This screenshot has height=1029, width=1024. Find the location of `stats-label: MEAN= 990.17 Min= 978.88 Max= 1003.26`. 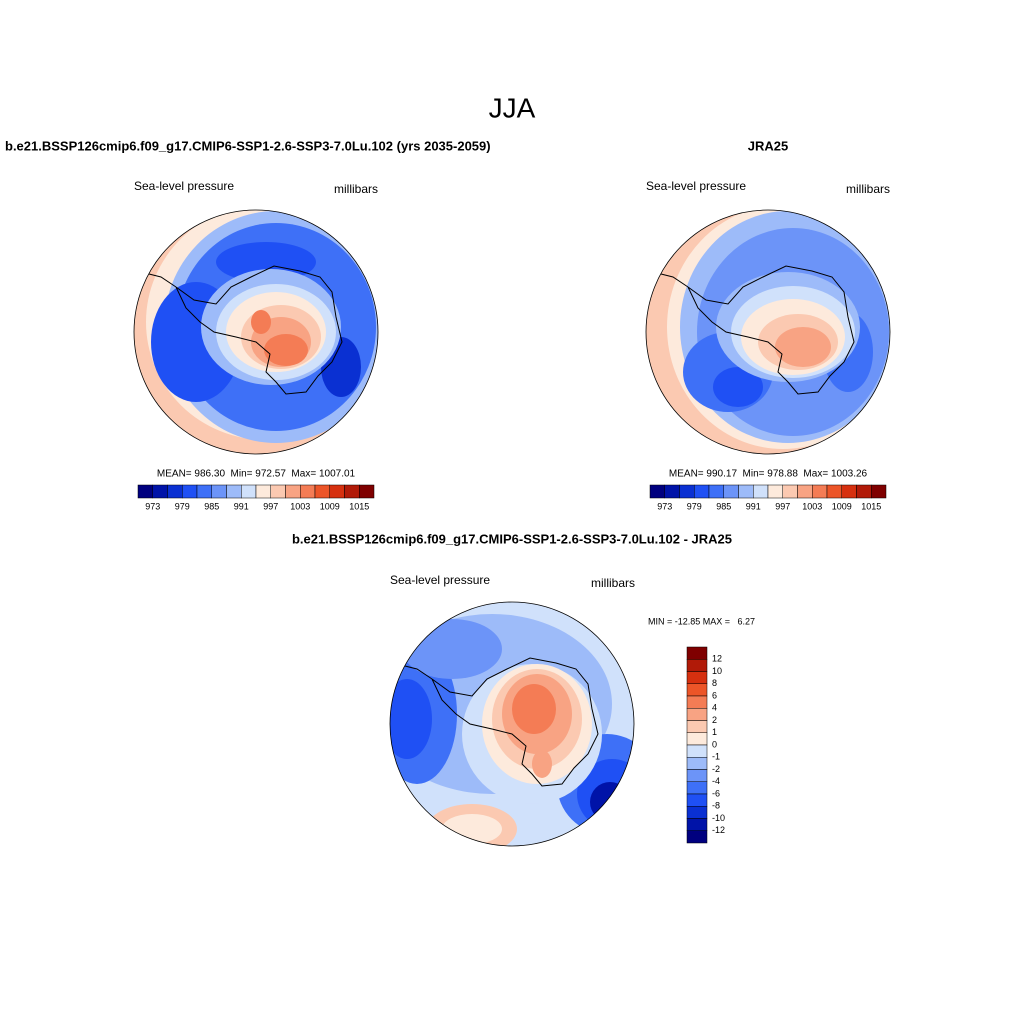

stats-label: MEAN= 990.17 Min= 978.88 Max= 1003.26 is located at coordinates (768, 474).